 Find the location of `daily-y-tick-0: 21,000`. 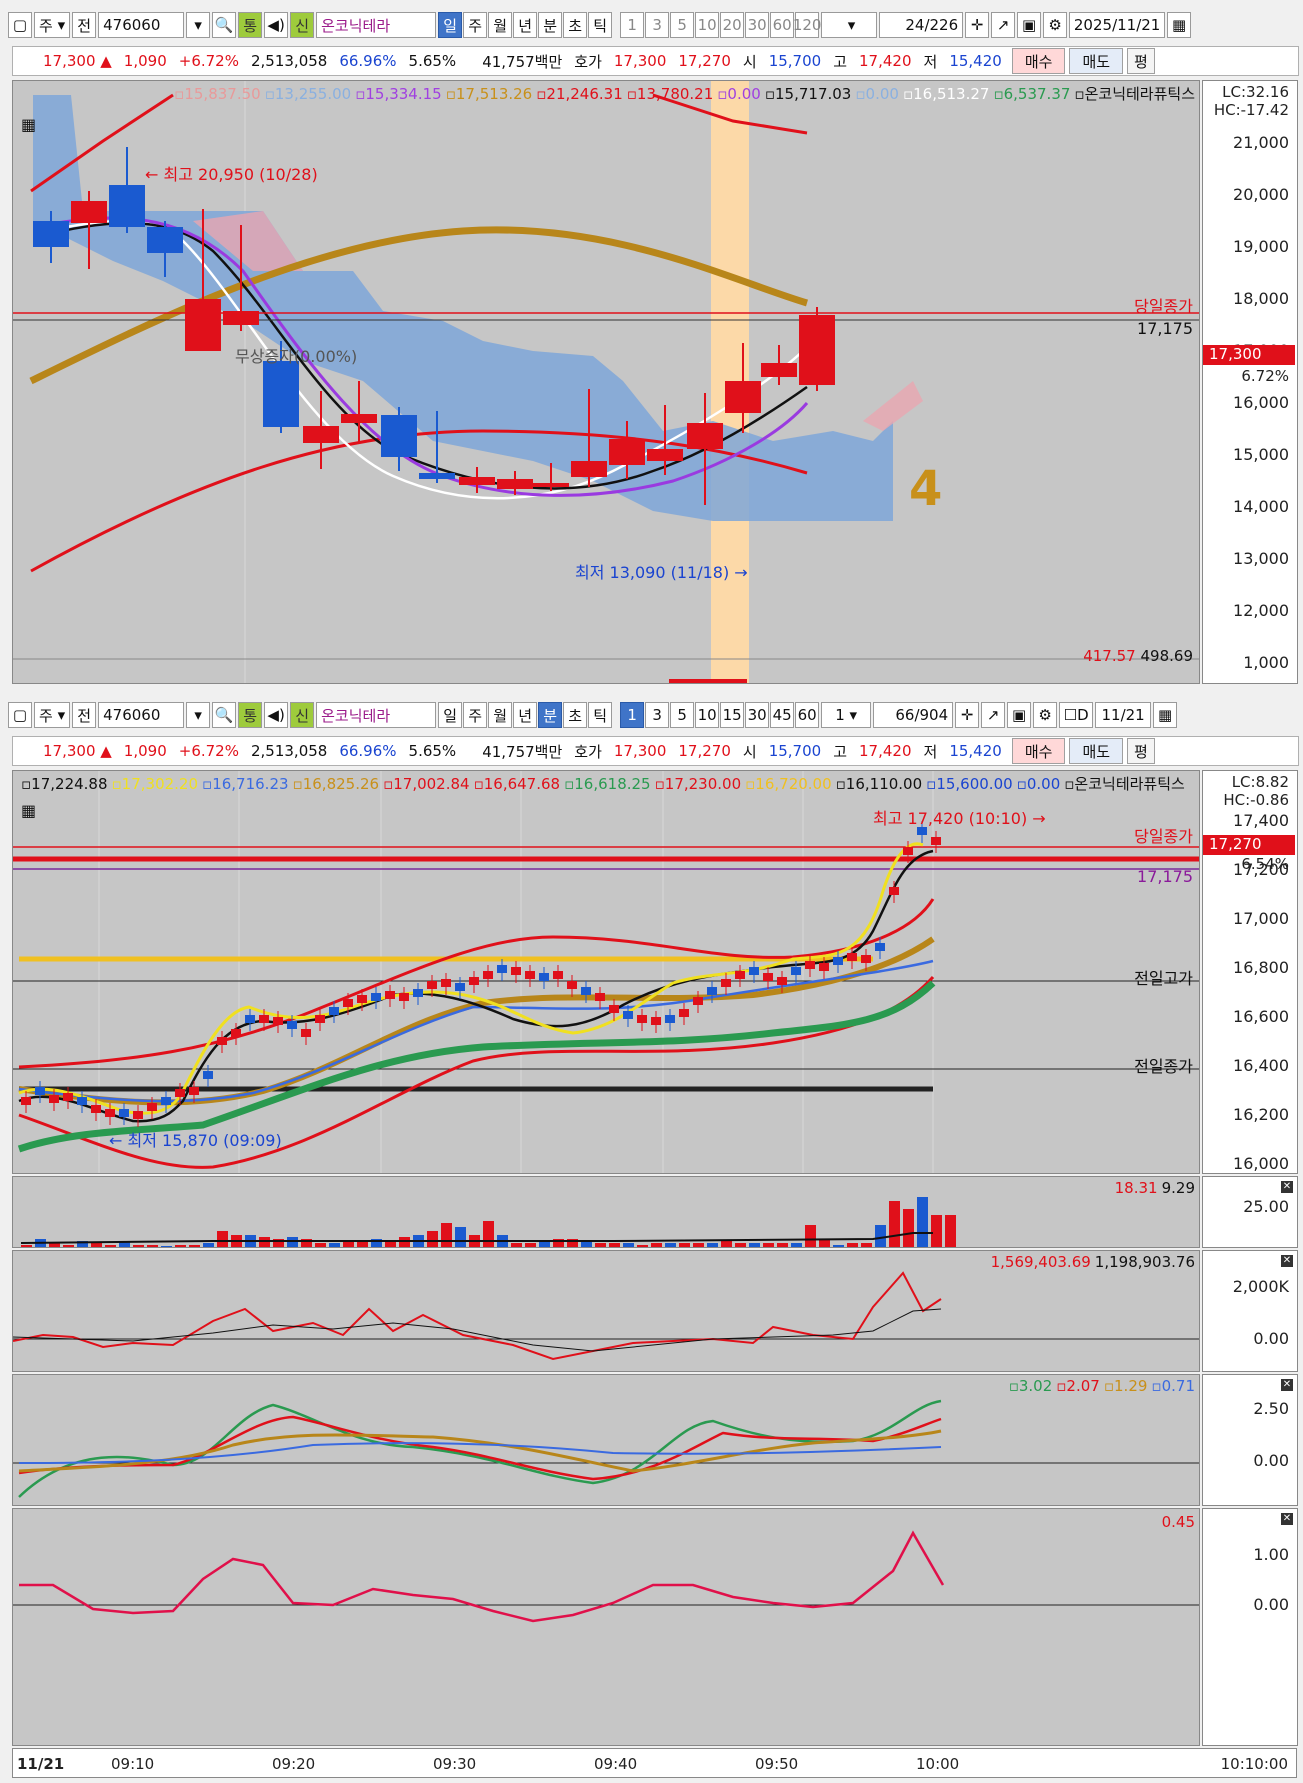

daily-y-tick-0: 21,000 is located at coordinates (1261, 142).